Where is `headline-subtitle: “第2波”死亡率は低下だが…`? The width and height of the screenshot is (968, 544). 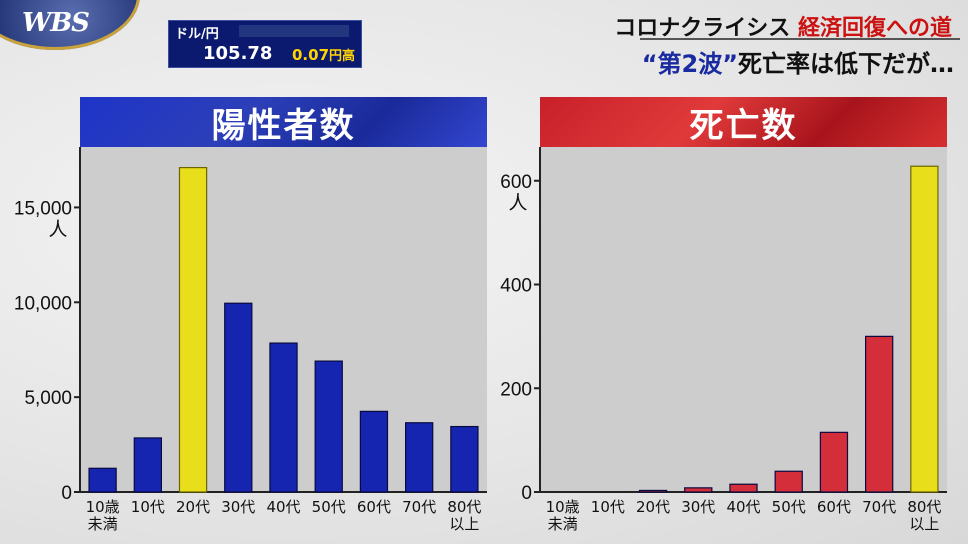 headline-subtitle: “第2波”死亡率は低下だが… is located at coordinates (797, 64).